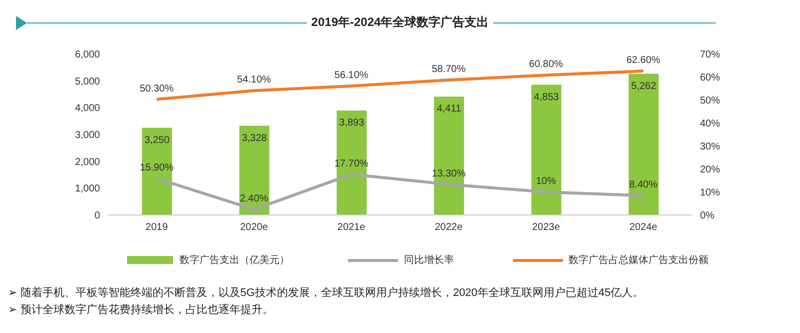 This screenshot has height=333, width=800. What do you see at coordinates (87, 82) in the screenshot?
I see `y-tick-label: 5,000` at bounding box center [87, 82].